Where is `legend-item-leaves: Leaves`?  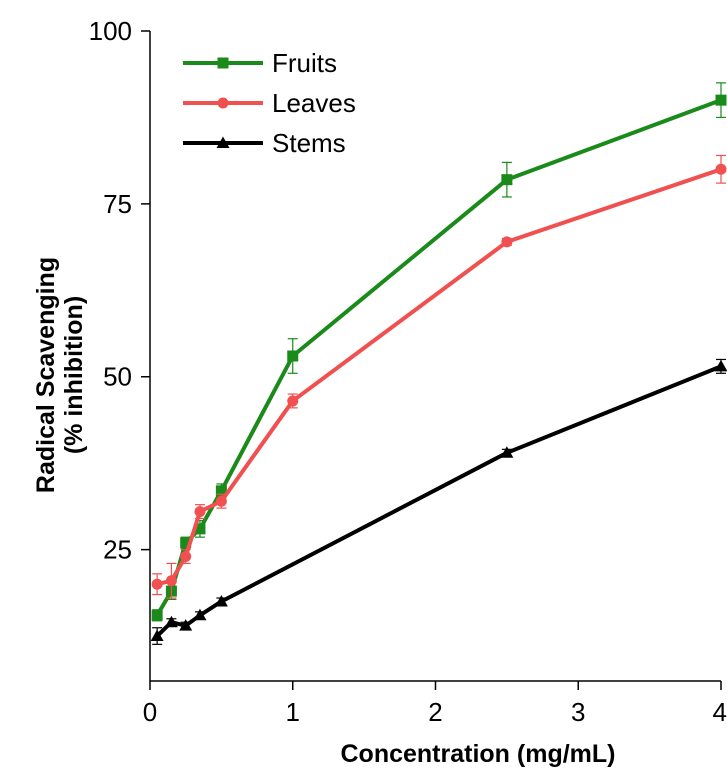
legend-item-leaves: Leaves is located at coordinates (269, 103).